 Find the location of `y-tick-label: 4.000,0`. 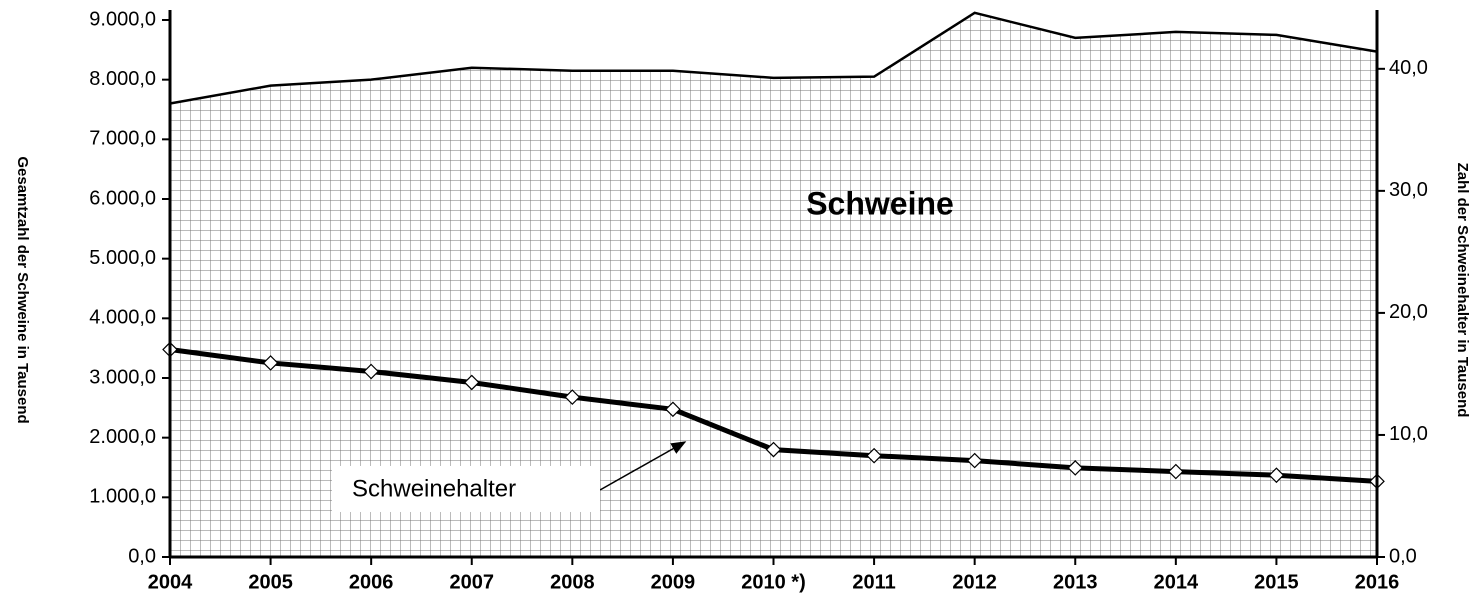

y-tick-label: 4.000,0 is located at coordinates (122, 318).